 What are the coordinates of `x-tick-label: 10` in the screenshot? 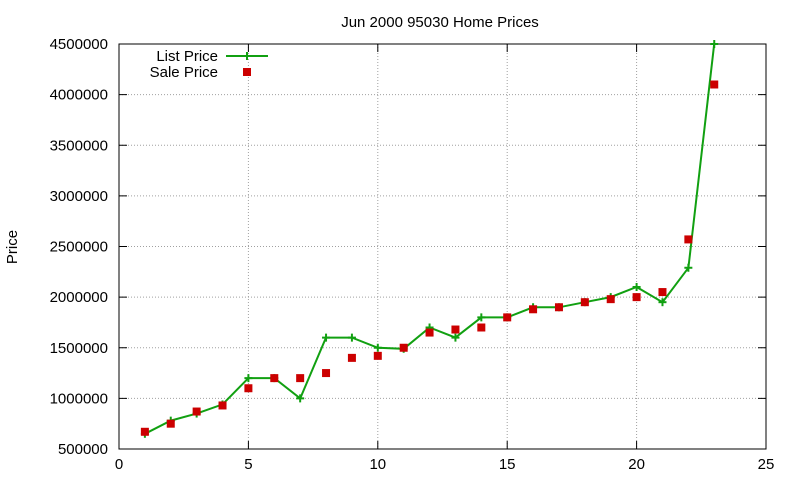 It's located at (377, 464).